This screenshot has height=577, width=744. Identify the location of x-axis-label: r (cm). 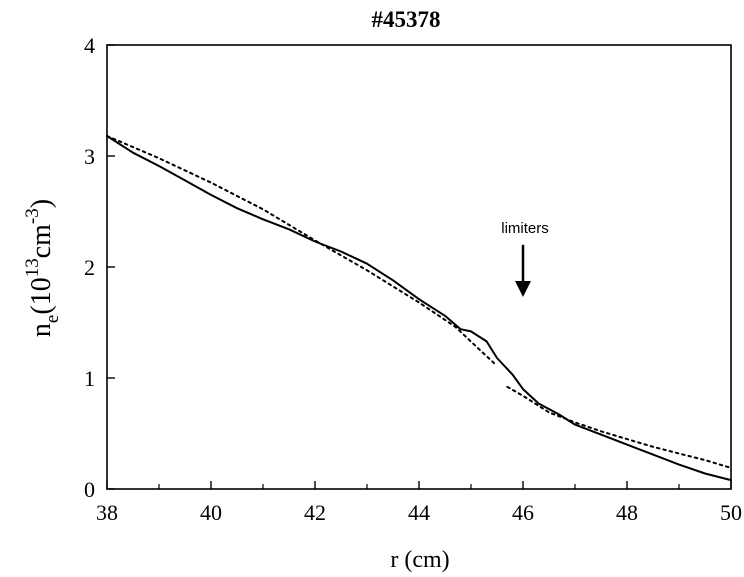
(419, 560).